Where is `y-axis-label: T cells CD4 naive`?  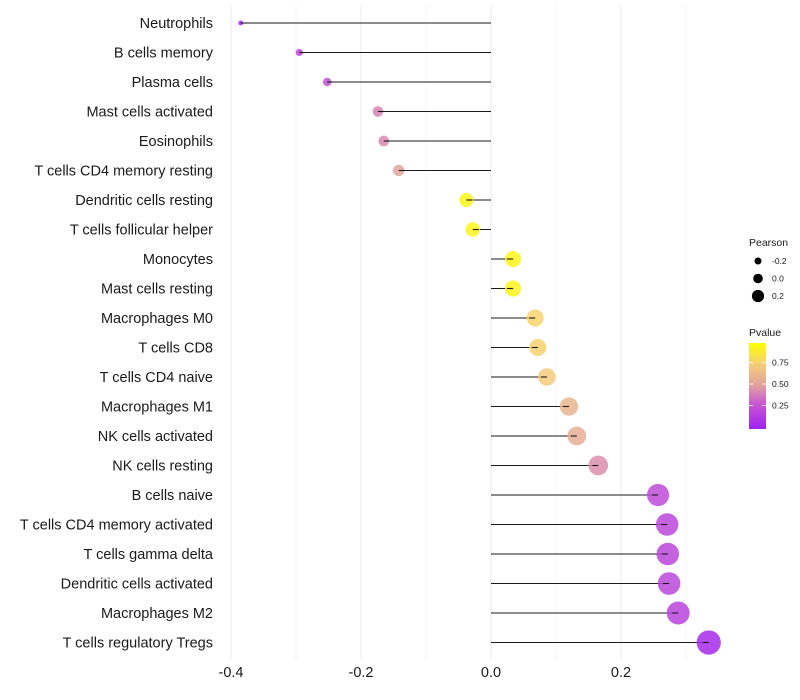
y-axis-label: T cells CD4 naive is located at coordinates (156, 378).